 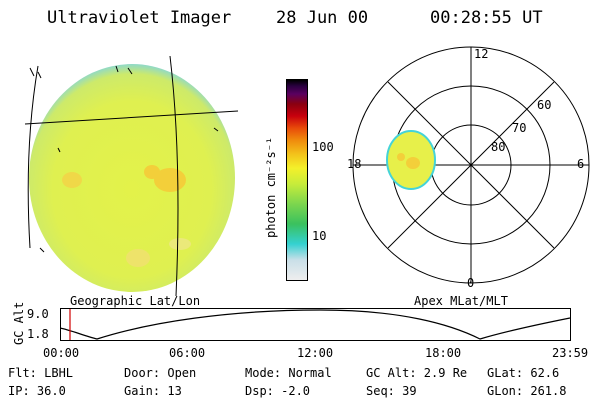 What do you see at coordinates (61, 353) in the screenshot?
I see `time-tick: 00:00` at bounding box center [61, 353].